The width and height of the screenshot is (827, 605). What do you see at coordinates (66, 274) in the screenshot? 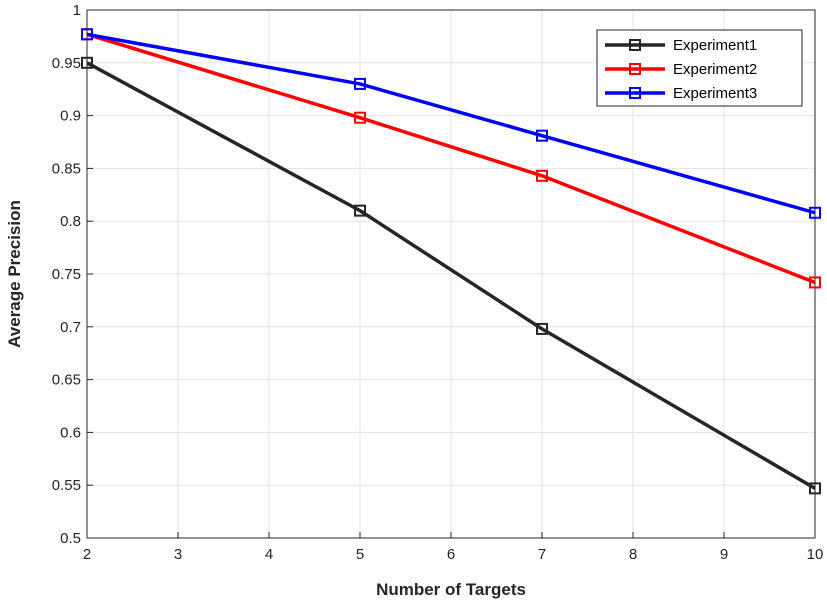
I see `y-tick-label: 0.75` at bounding box center [66, 274].